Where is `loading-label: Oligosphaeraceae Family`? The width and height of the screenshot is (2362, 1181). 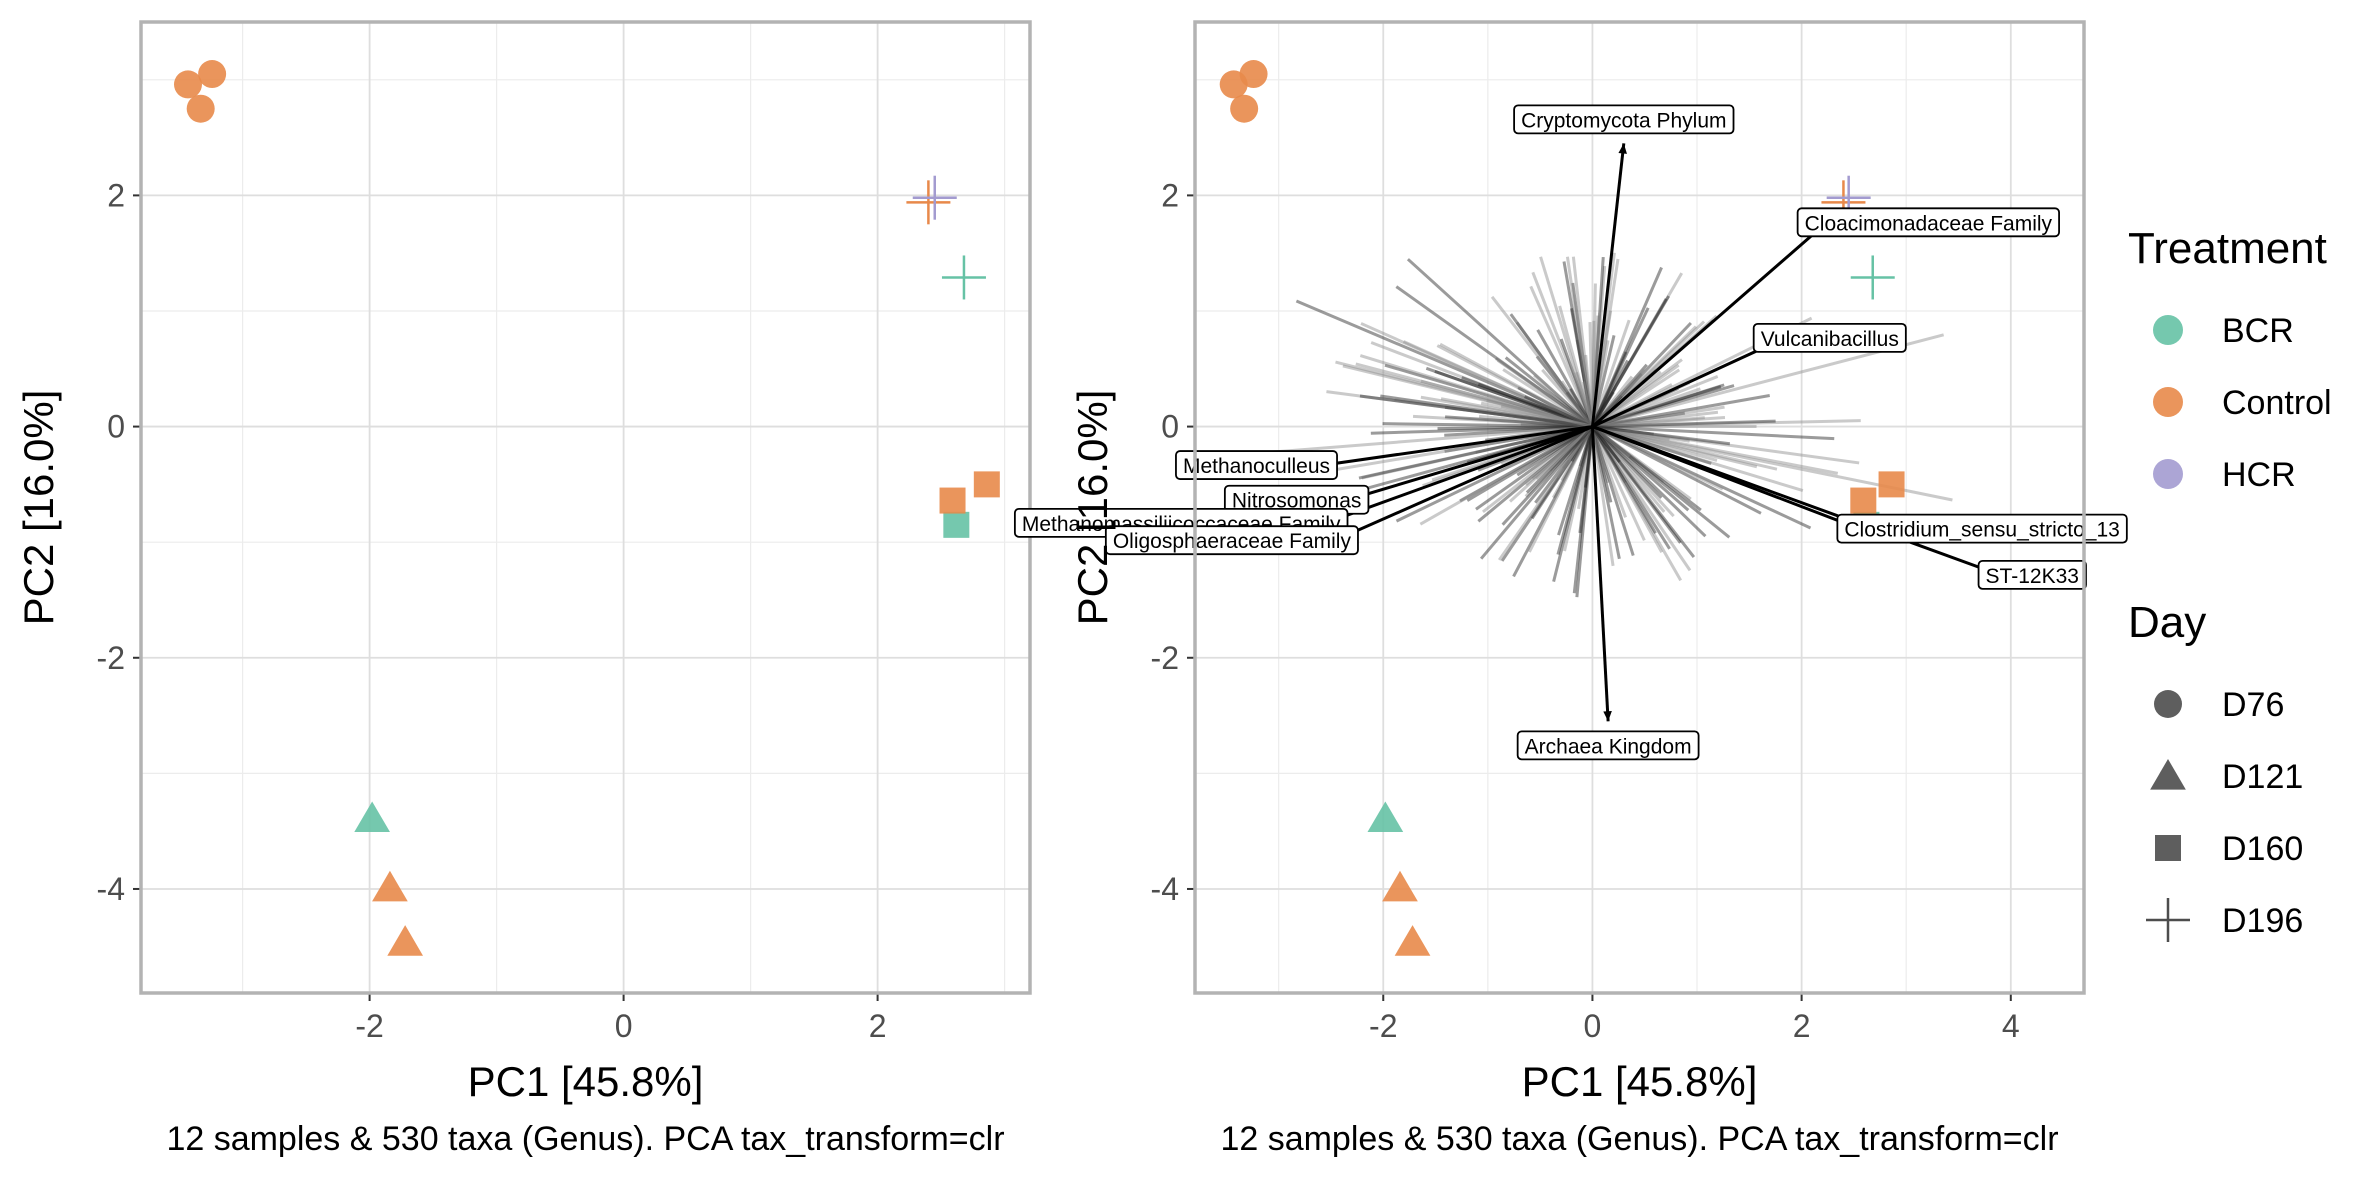
loading-label: Oligosphaeraceae Family is located at coordinates (1231, 540).